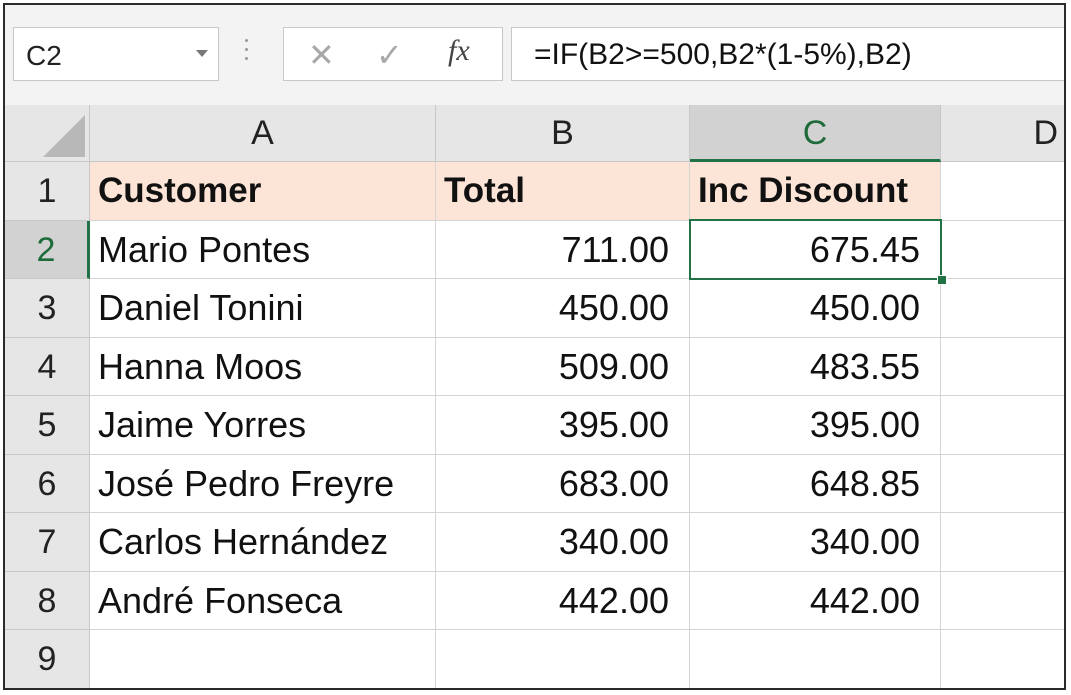 The height and width of the screenshot is (695, 1071). I want to click on cell-b2: 711.00, so click(563, 249).